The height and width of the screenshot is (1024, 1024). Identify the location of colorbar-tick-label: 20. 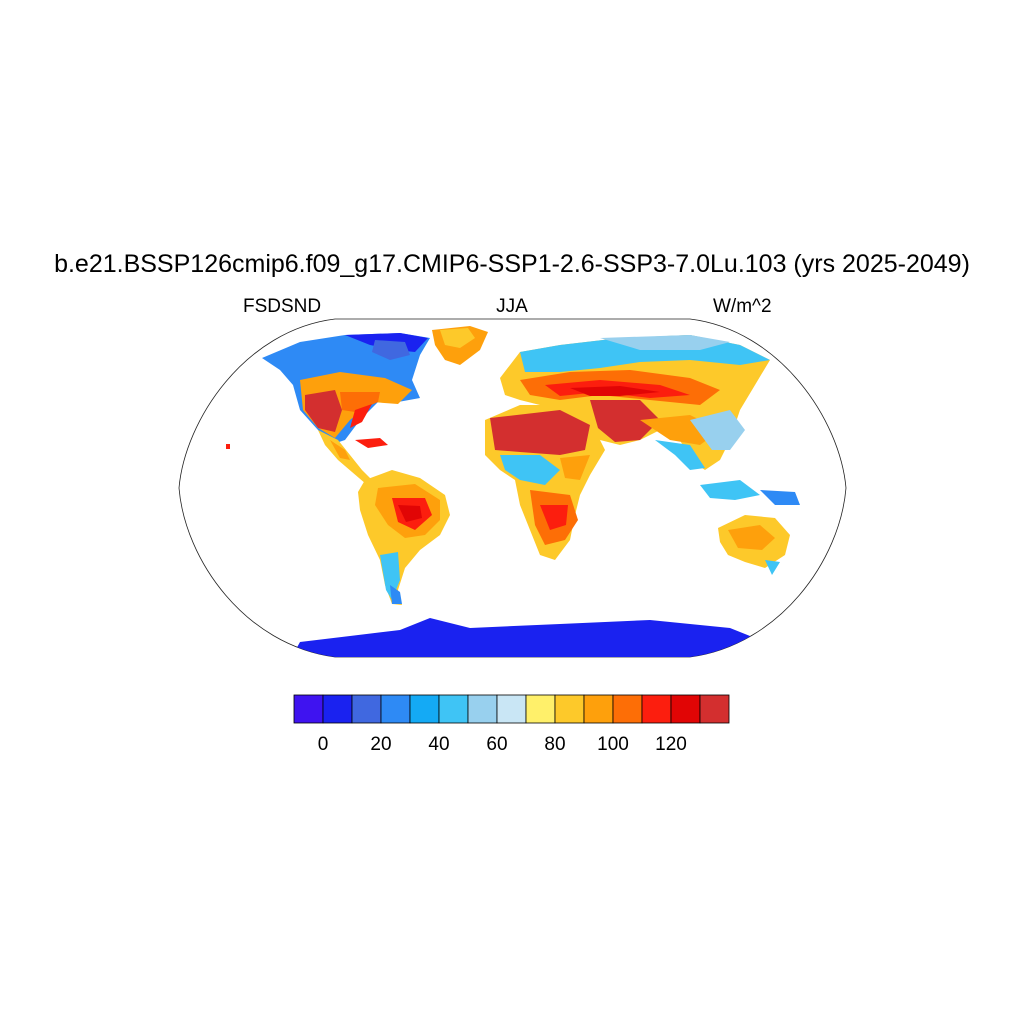
(381, 744).